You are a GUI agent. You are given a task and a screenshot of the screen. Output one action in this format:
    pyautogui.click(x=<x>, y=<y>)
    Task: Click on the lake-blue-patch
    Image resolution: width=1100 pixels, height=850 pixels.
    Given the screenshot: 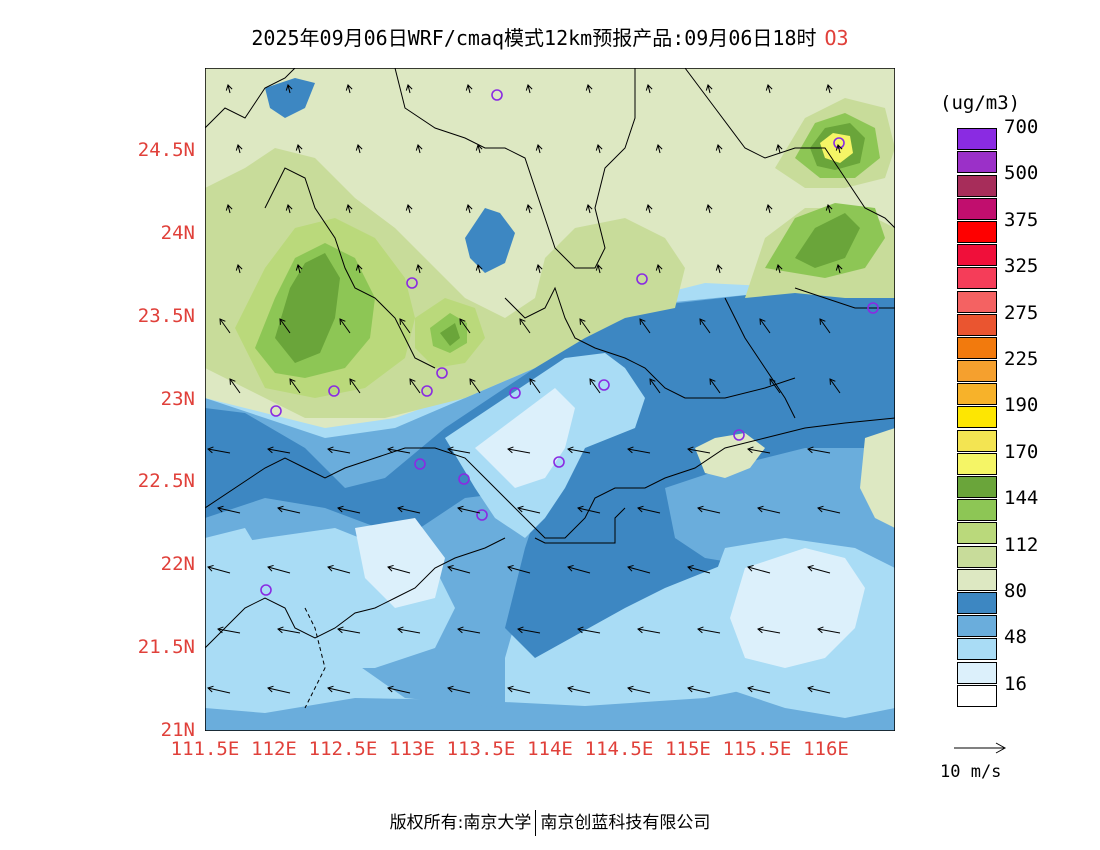 What is the action you would take?
    pyautogui.click(x=490, y=240)
    